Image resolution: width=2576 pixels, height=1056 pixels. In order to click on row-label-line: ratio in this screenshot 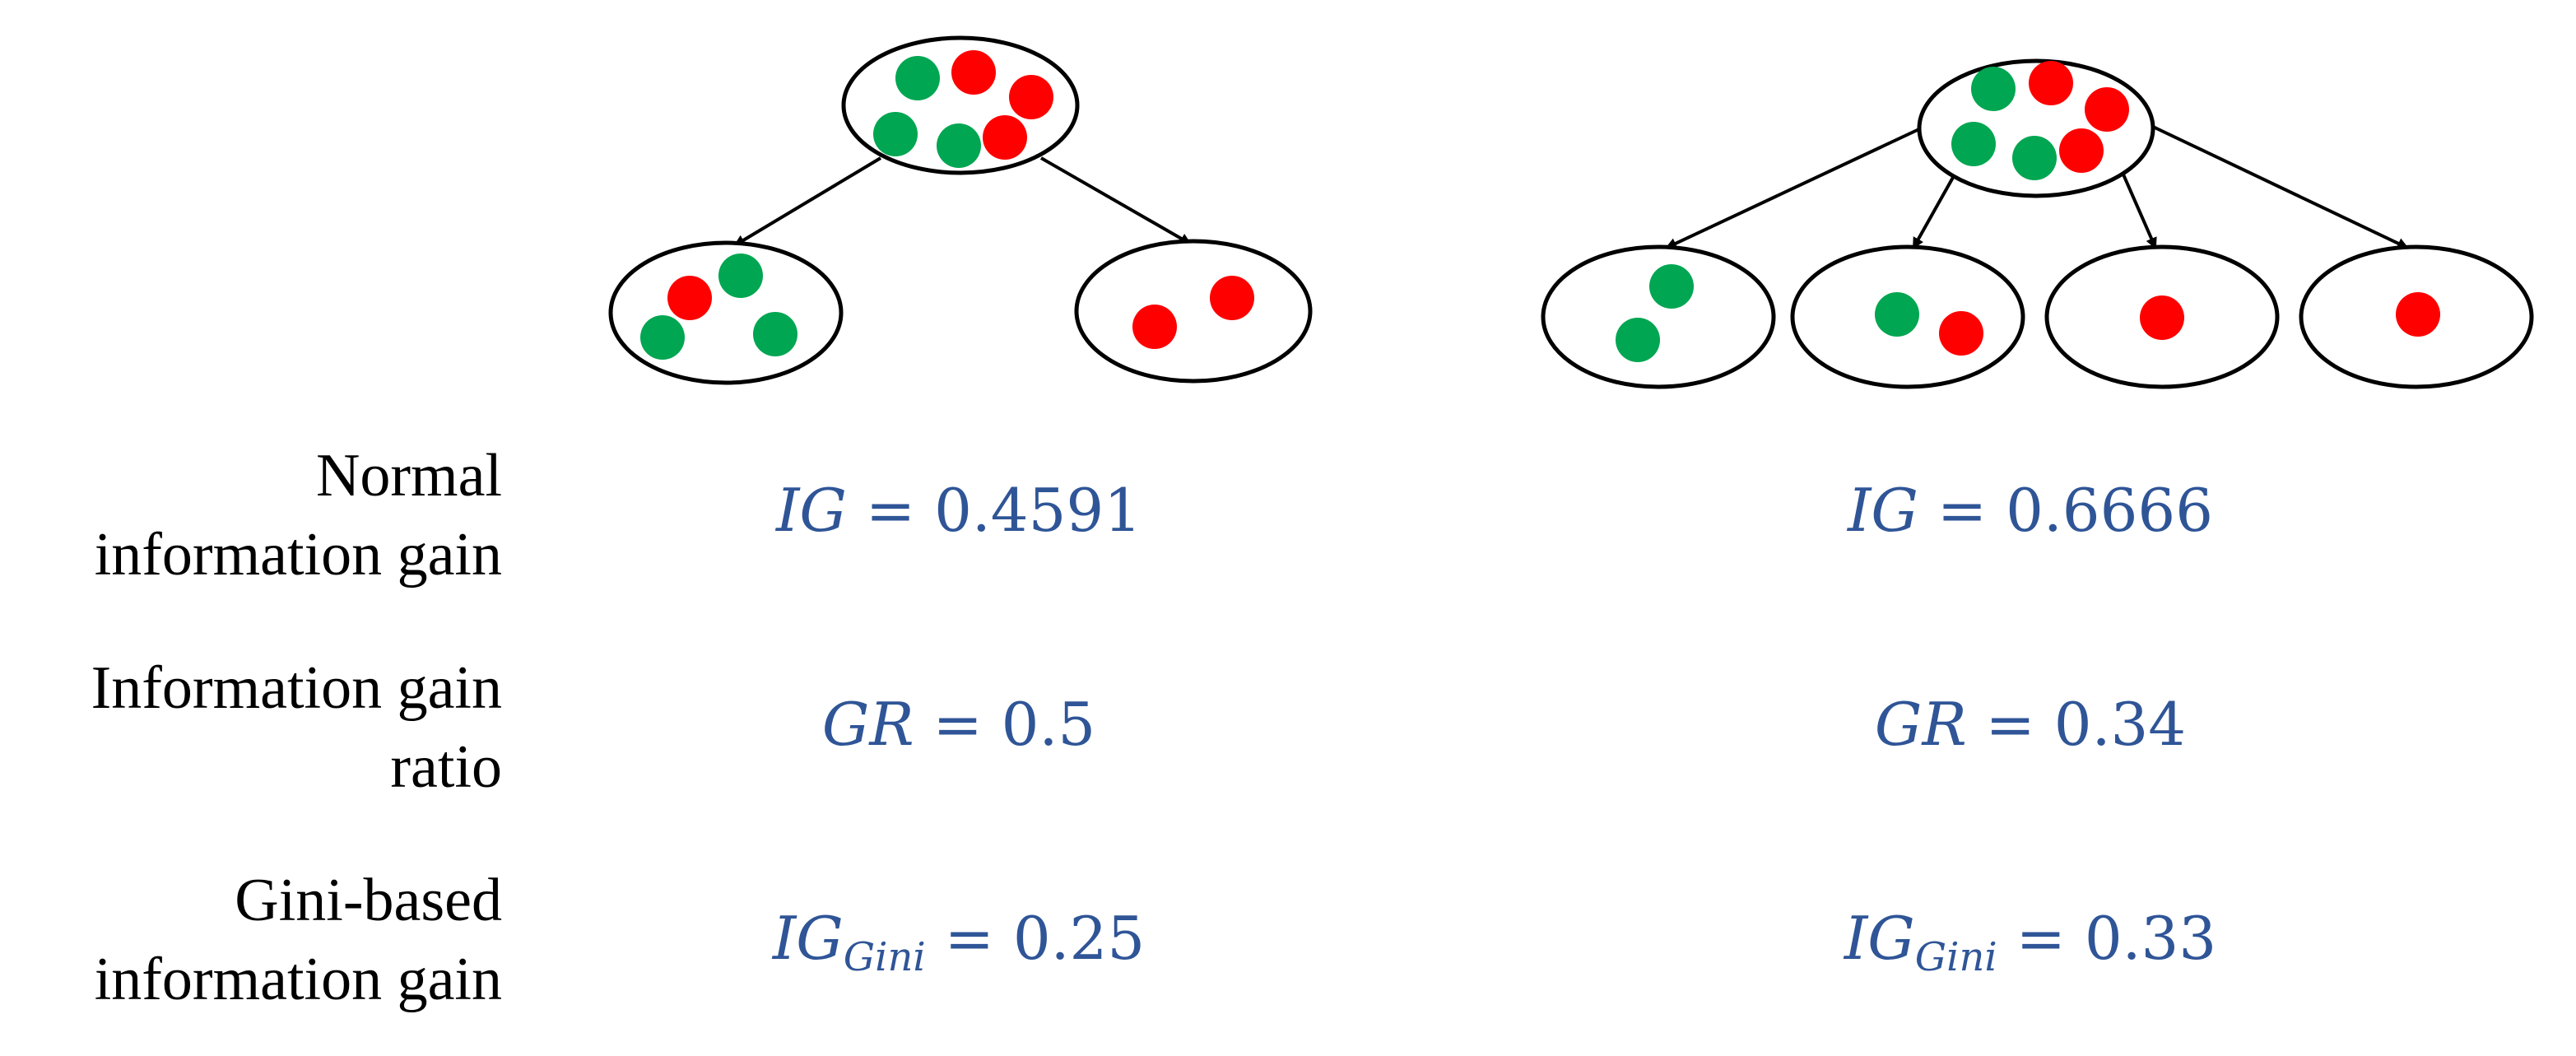, I will do `click(446, 767)`.